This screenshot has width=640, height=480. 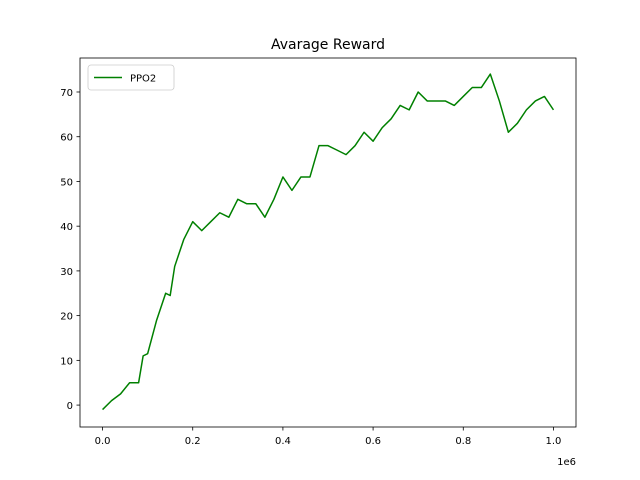 What do you see at coordinates (66, 227) in the screenshot?
I see `y-tick-label: 40` at bounding box center [66, 227].